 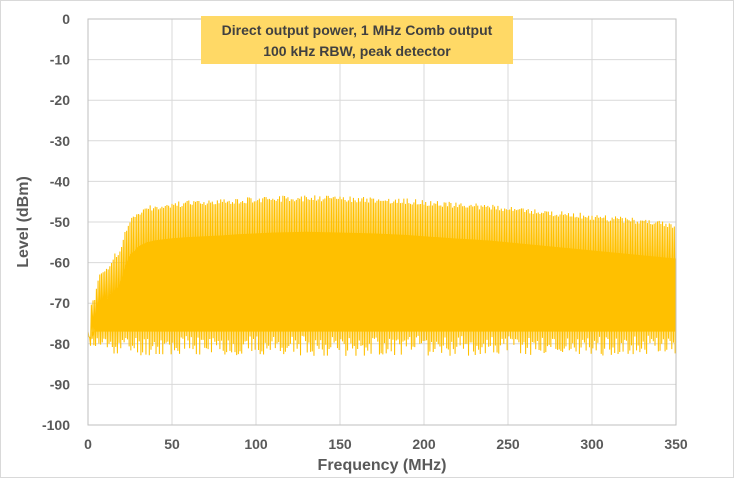 I want to click on y-tick-label: -50, so click(x=60, y=222).